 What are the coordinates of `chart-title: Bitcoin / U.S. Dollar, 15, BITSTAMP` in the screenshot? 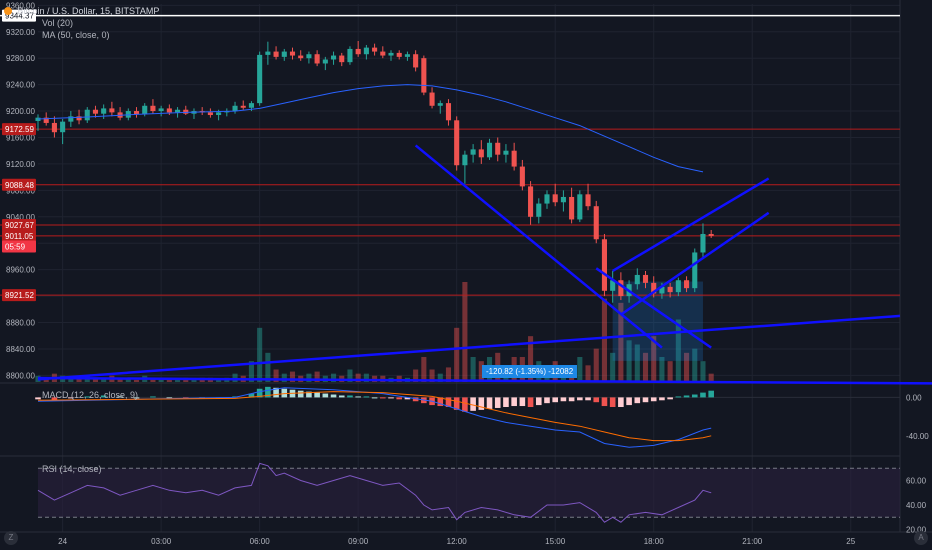 It's located at (88, 11).